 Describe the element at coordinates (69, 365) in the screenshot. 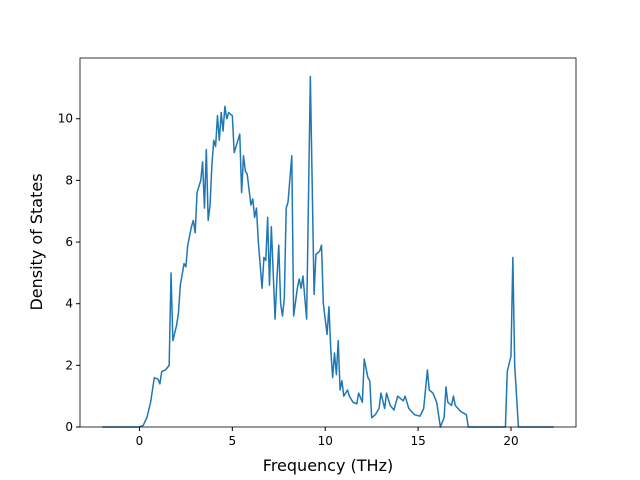

I see `y-tick-label: 2` at that location.